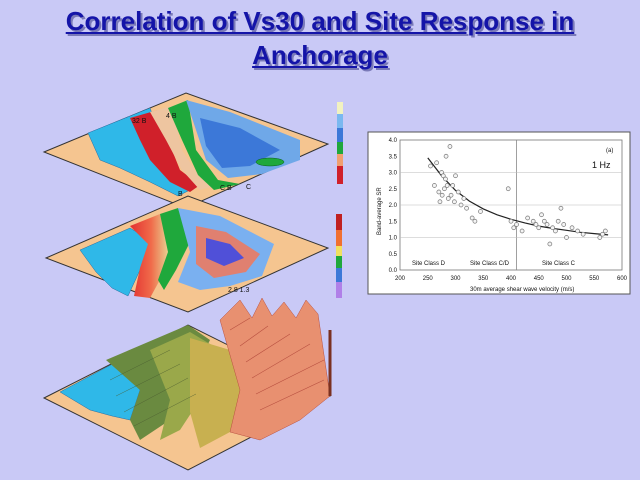  What do you see at coordinates (248, 187) in the screenshot?
I see `top-map-label: C` at bounding box center [248, 187].